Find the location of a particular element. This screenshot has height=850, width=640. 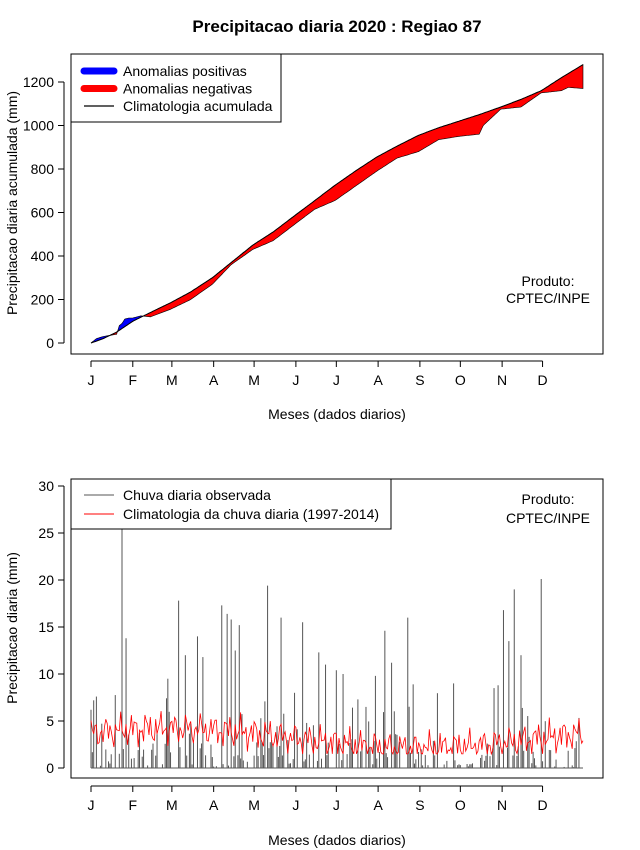

top-y-tick-label: 1200 is located at coordinates (38, 82).